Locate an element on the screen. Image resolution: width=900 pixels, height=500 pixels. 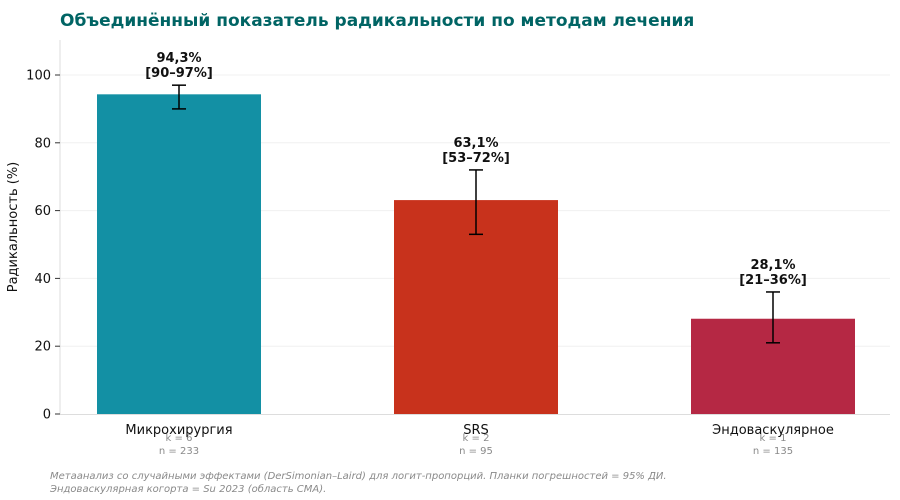
category-label-2: SRS is located at coordinates (476, 430).